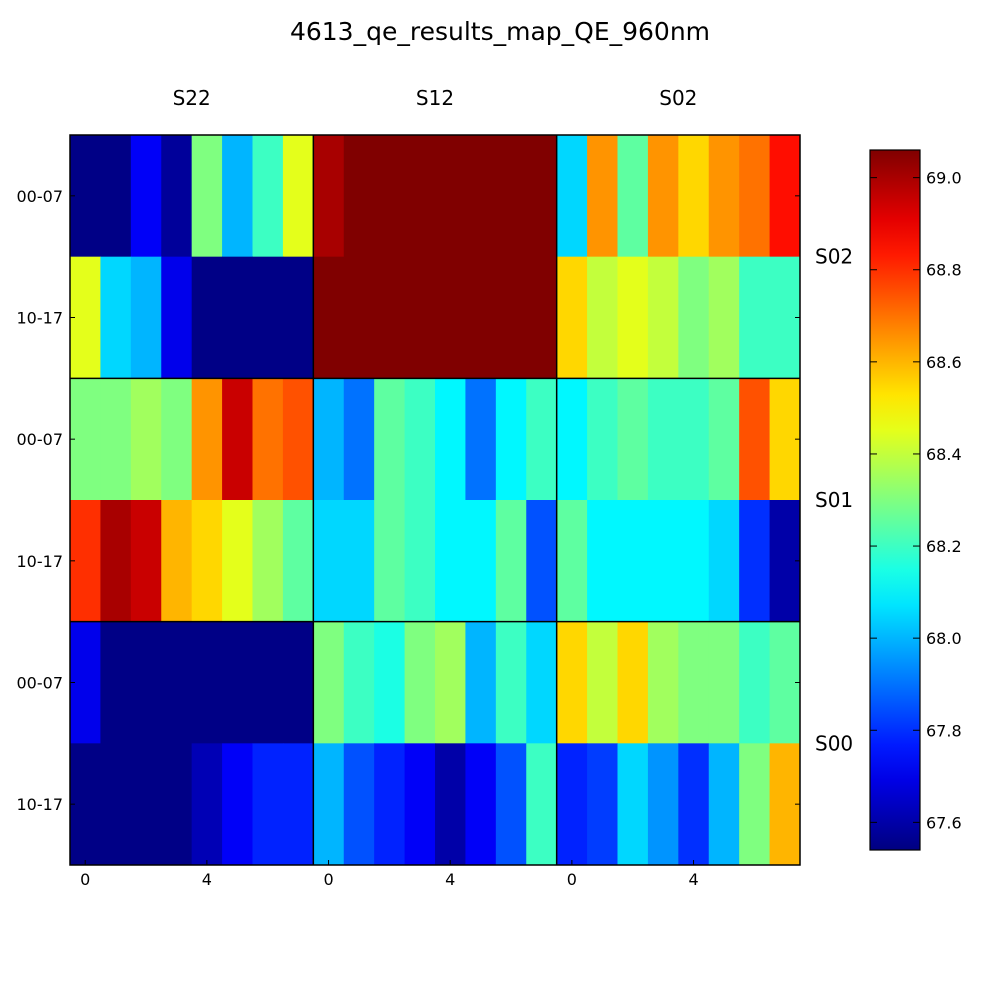 The image size is (1000, 1000). I want to click on row-label: 10-17, so click(40, 804).